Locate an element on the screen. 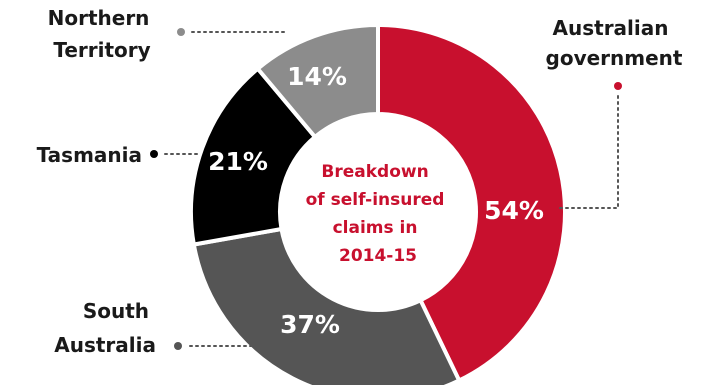 This screenshot has width=713, height=385. legend-label-australian-government: Australian government is located at coordinates (614, 43).